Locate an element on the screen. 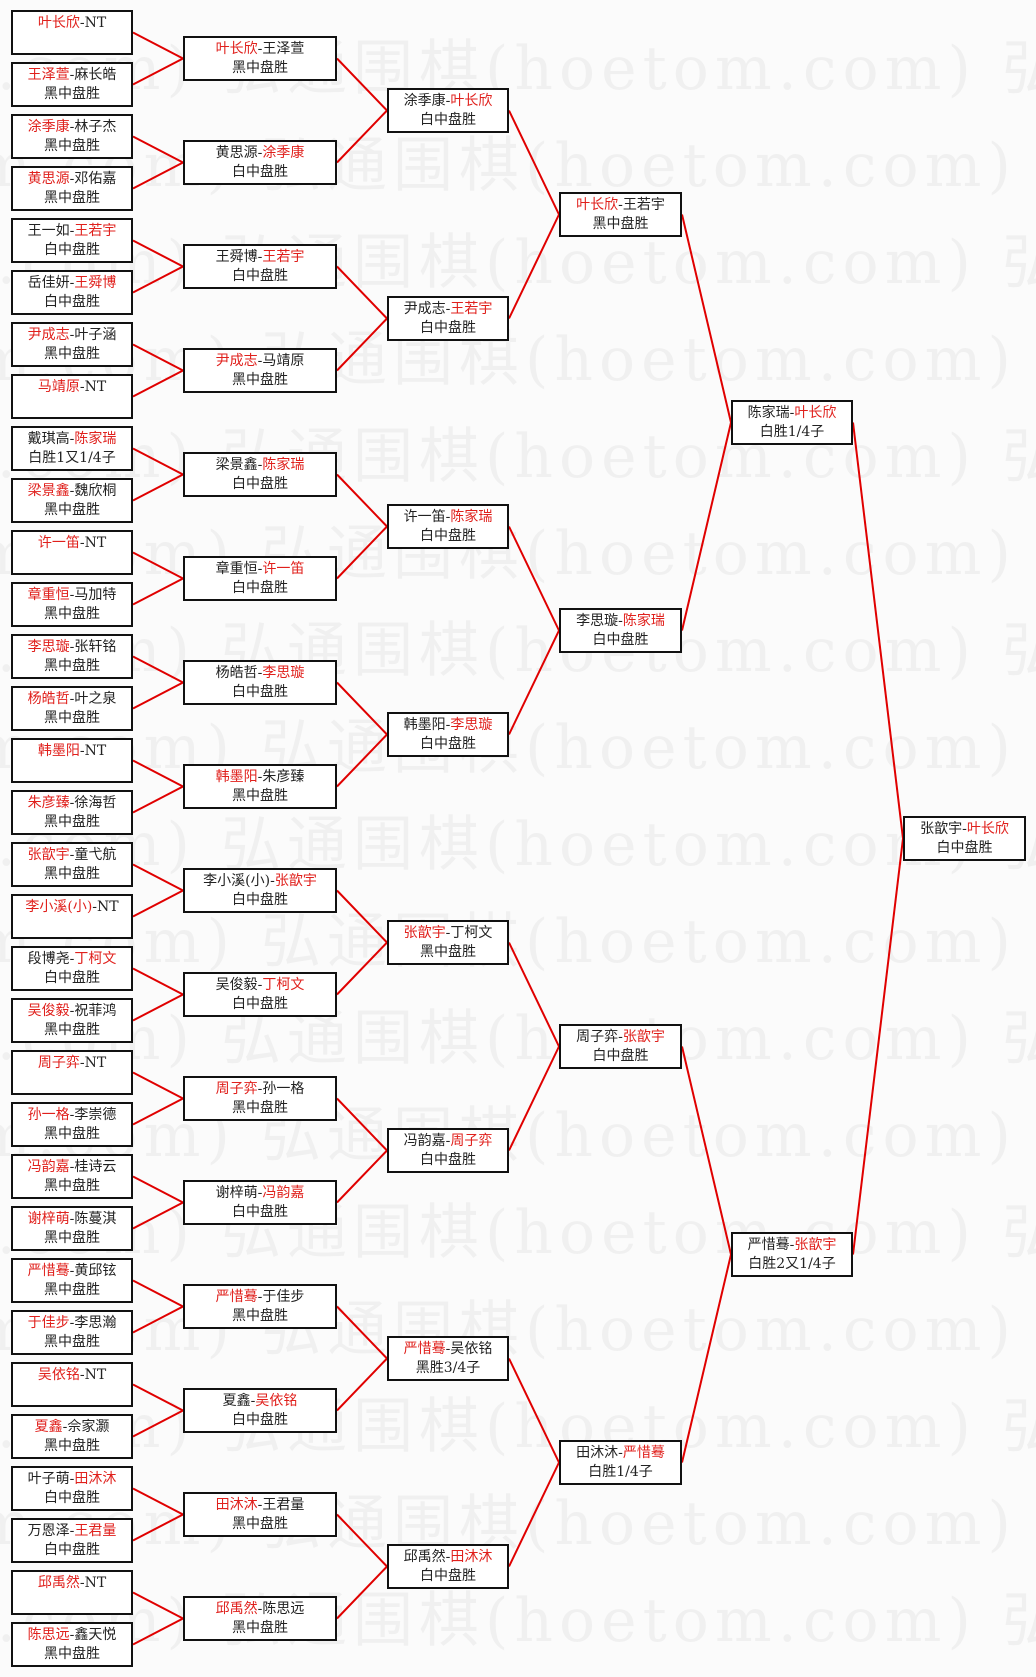 This screenshot has width=1036, height=1677. player-name: 李小溪(小) is located at coordinates (237, 881).